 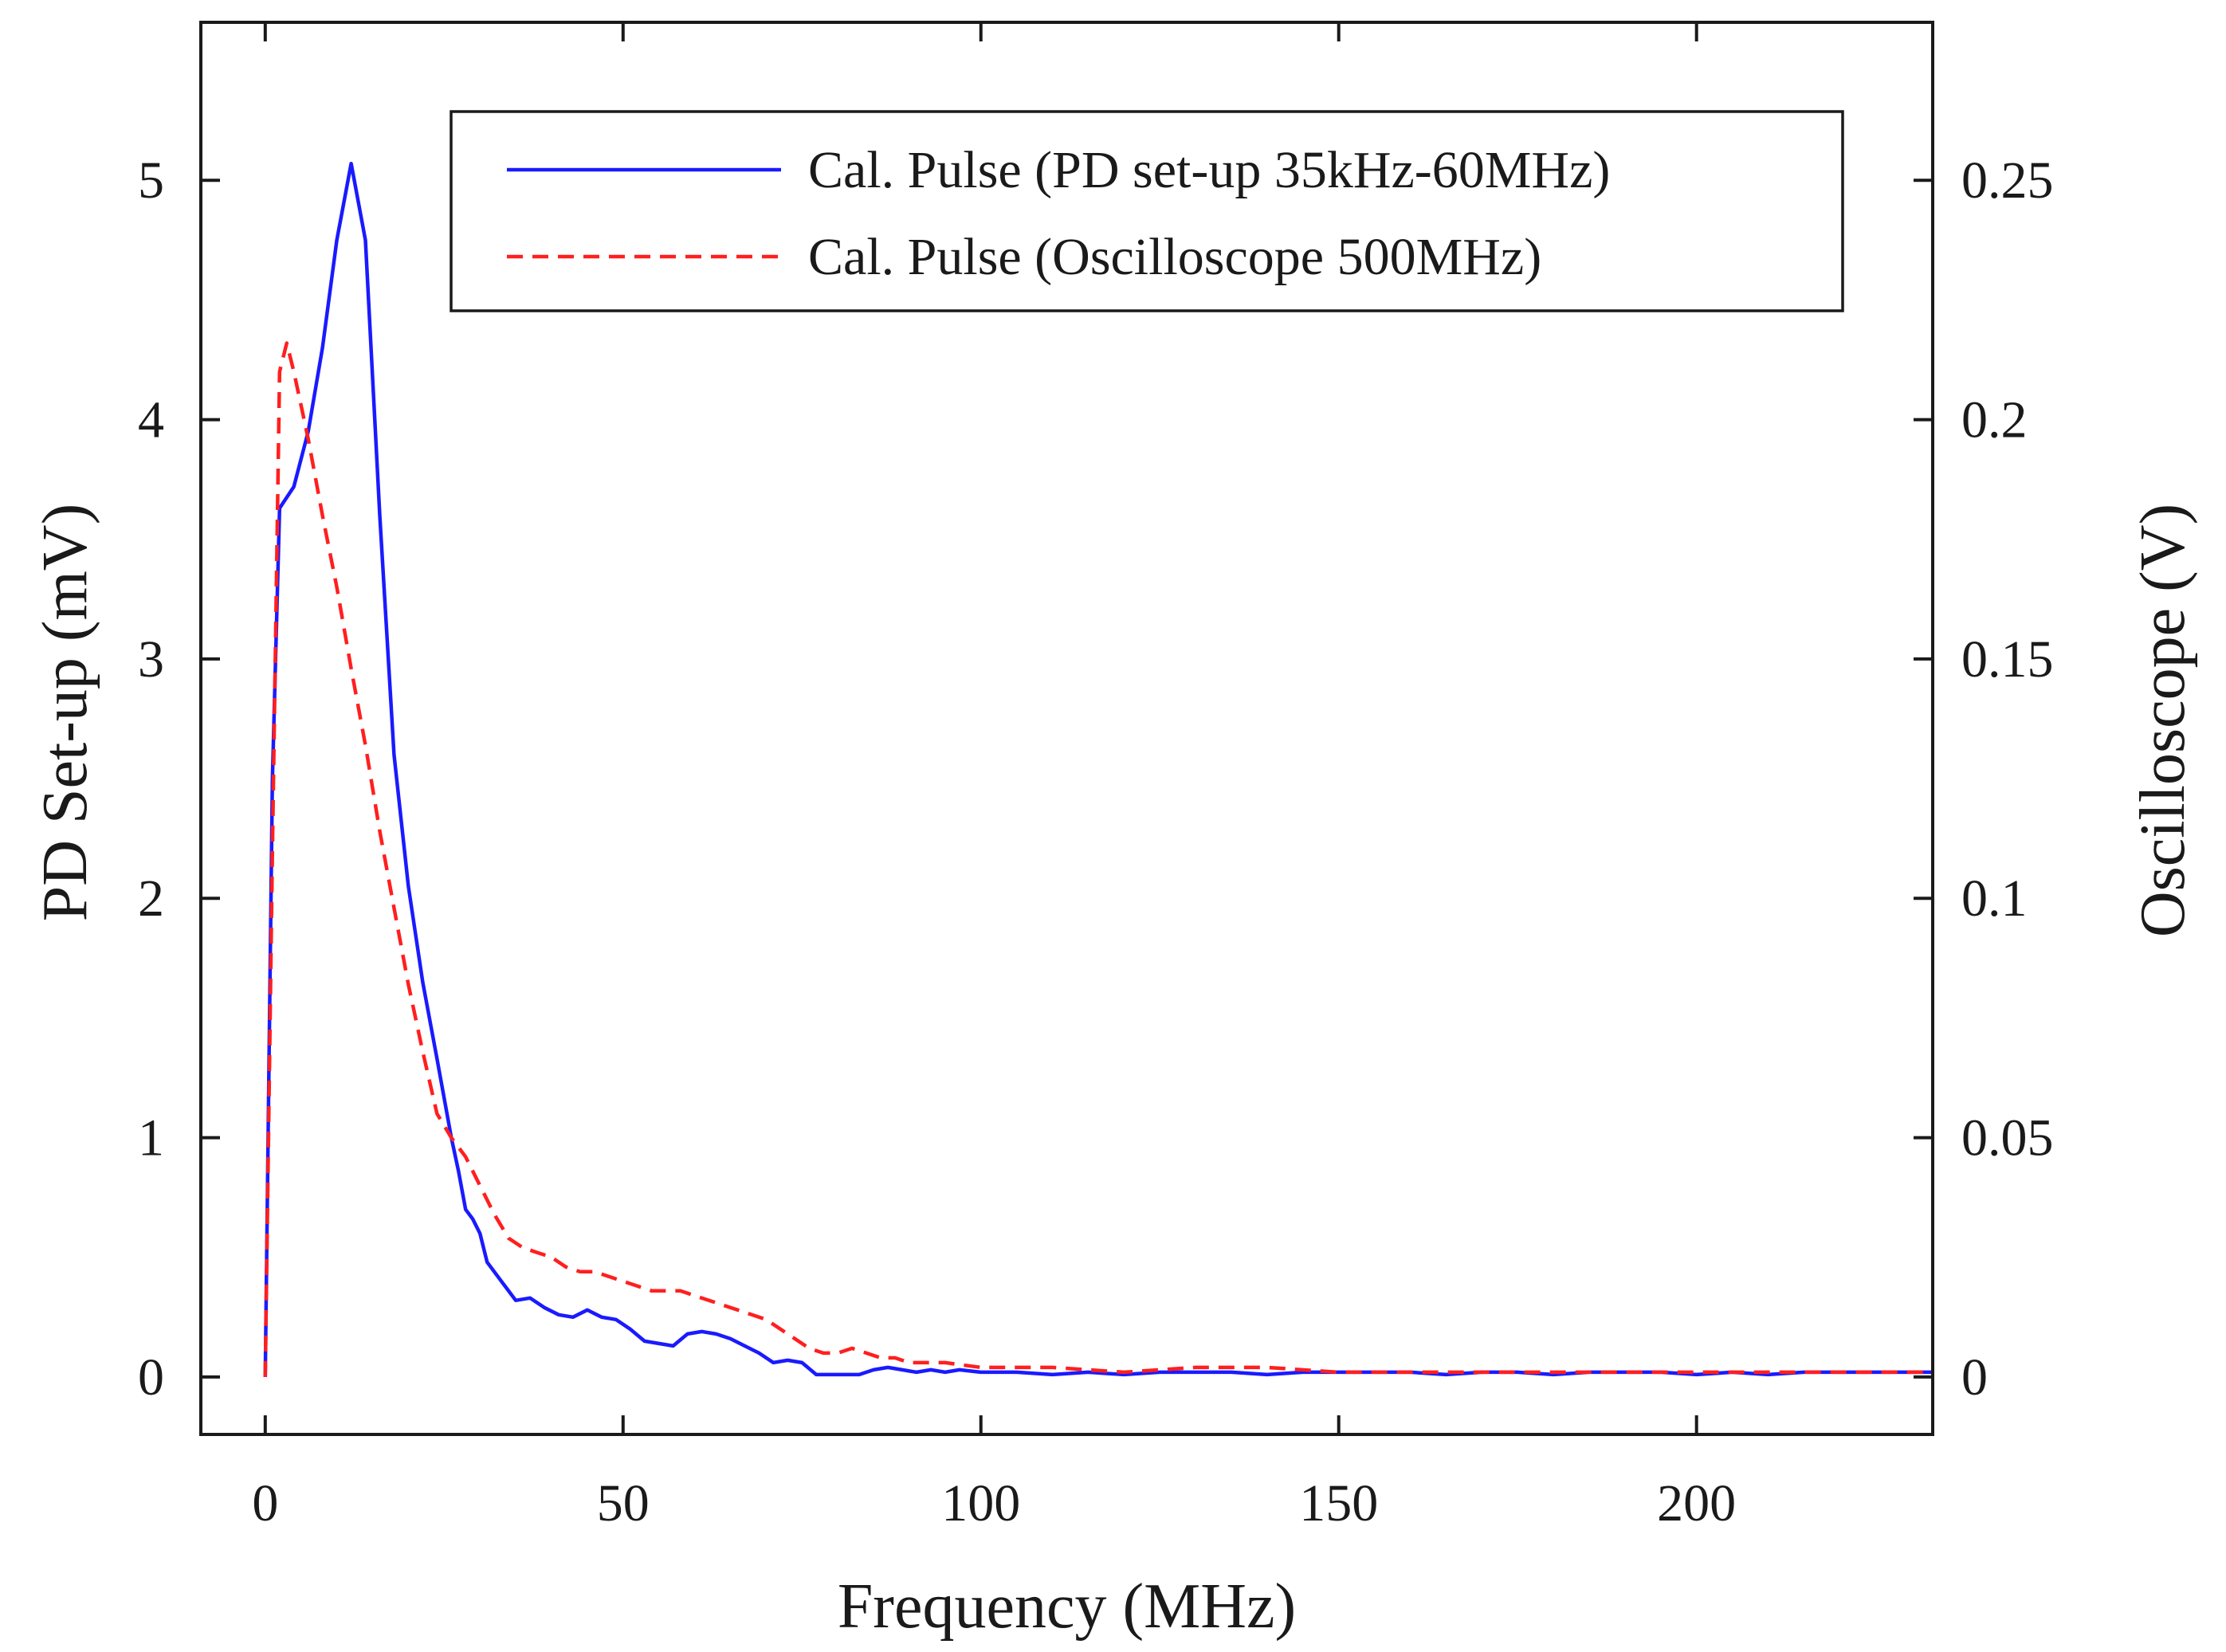 What do you see at coordinates (1994, 420) in the screenshot?
I see `y-right-tick-label: 0.2` at bounding box center [1994, 420].